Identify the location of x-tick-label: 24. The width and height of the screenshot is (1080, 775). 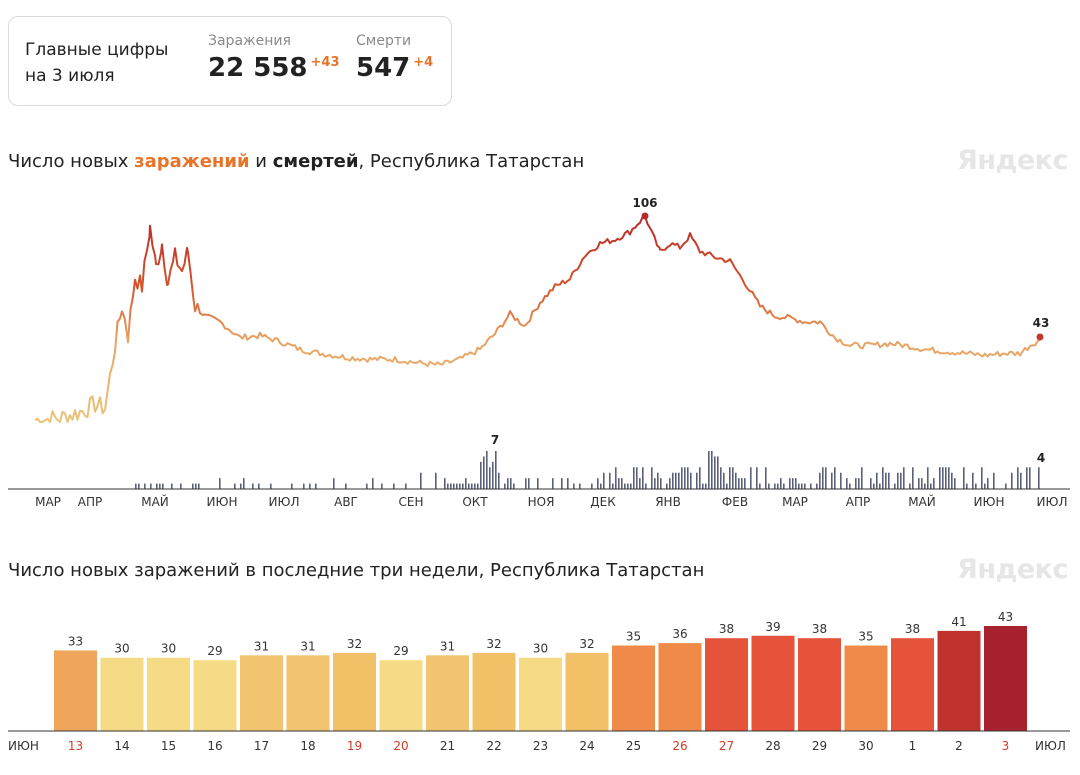
(586, 746).